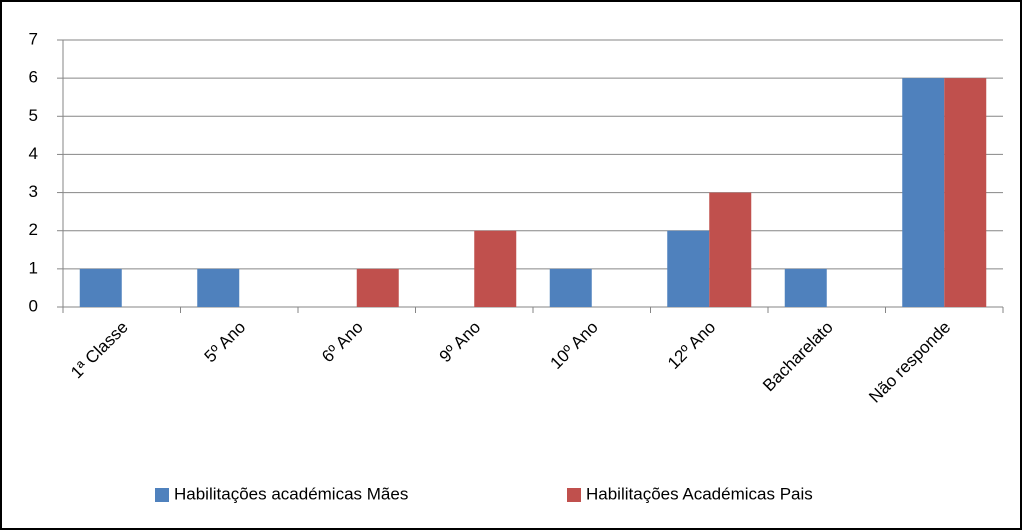 The width and height of the screenshot is (1022, 530). What do you see at coordinates (291, 493) in the screenshot?
I see `legend-label: Habilitações académicas Mães` at bounding box center [291, 493].